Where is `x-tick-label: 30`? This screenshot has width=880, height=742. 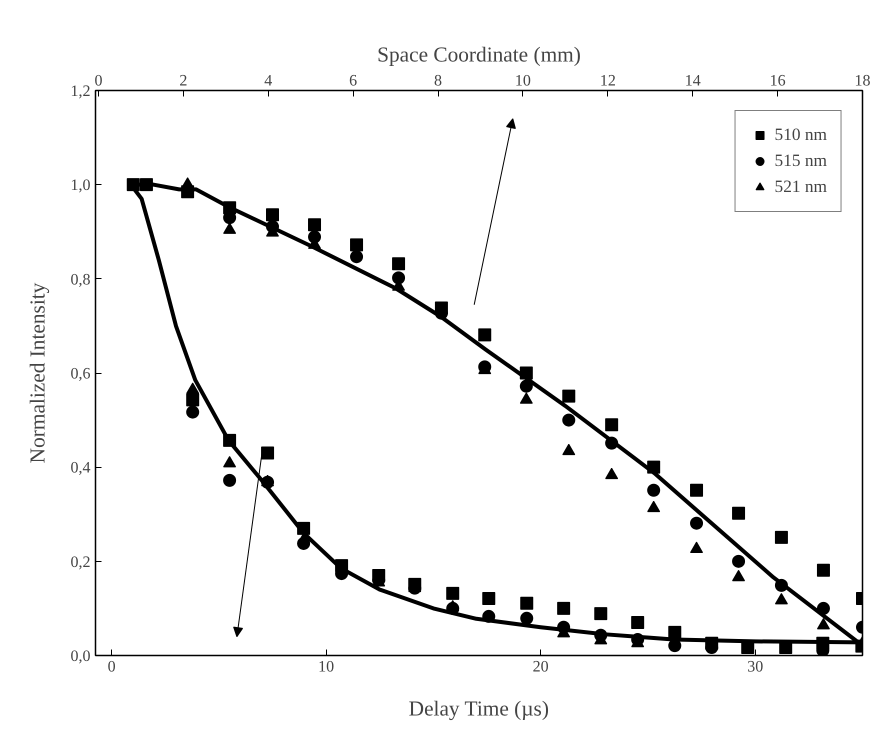
x-tick-label: 30 is located at coordinates (755, 667).